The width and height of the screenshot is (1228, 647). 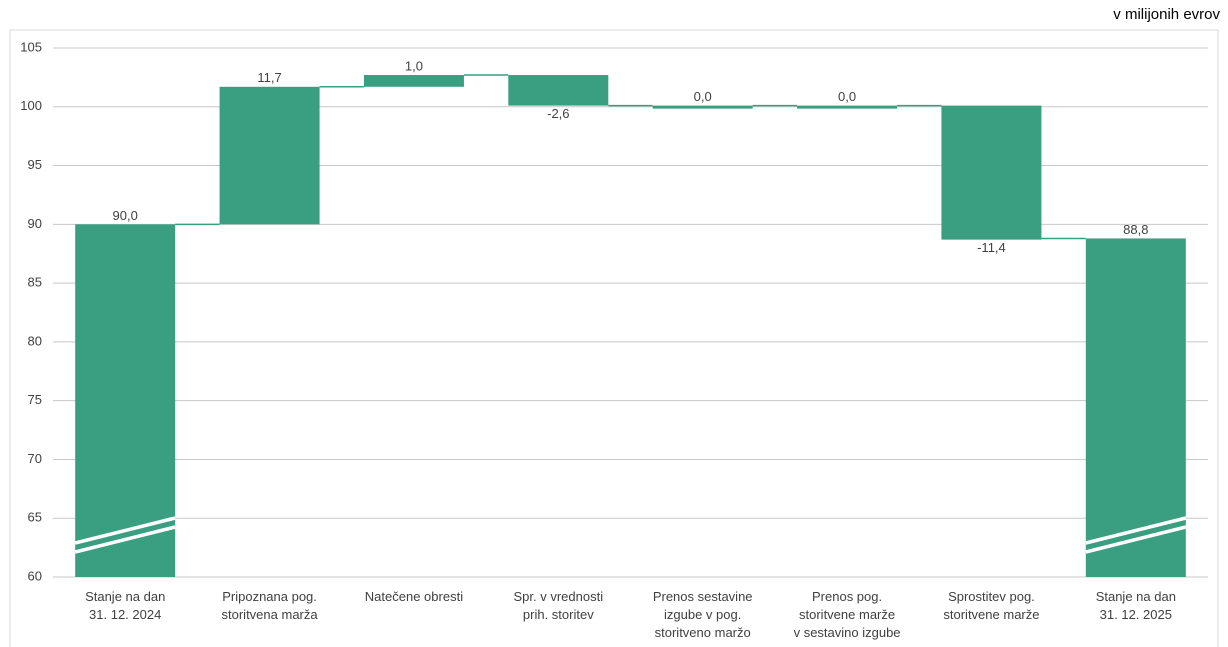 I want to click on y-tick-label: 75, so click(x=35, y=399).